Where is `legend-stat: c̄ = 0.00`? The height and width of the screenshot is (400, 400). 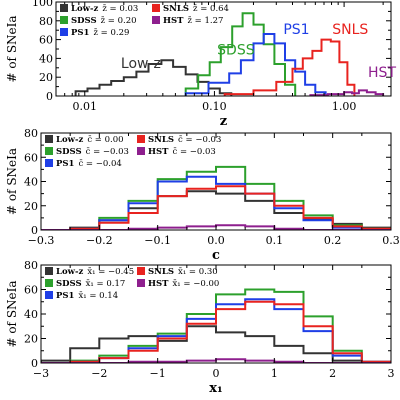
legend-stat: c̄ = 0.00 is located at coordinates (105, 140).